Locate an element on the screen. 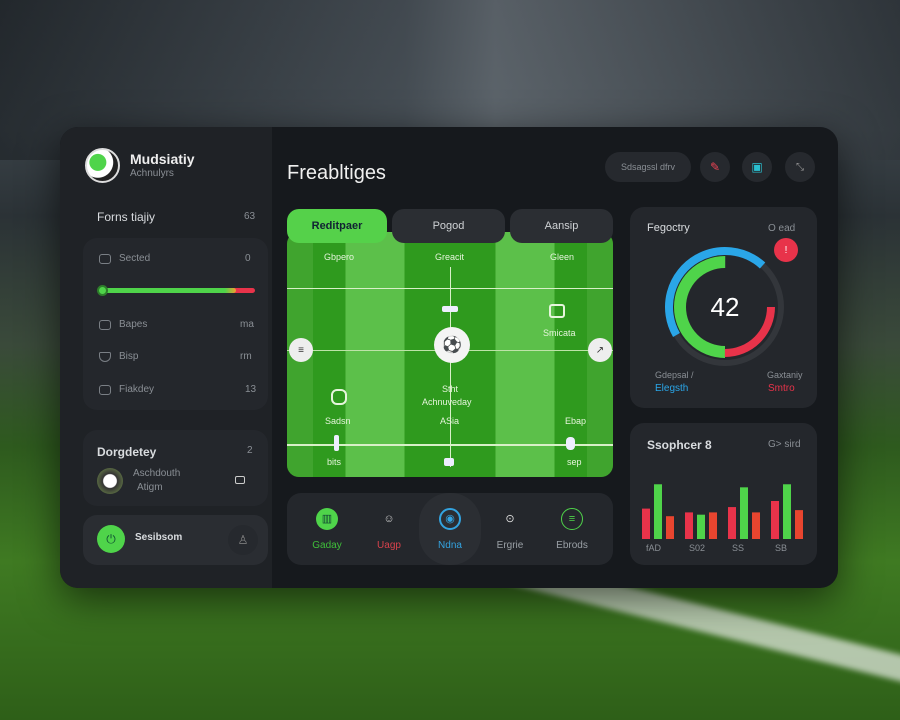 The width and height of the screenshot is (900, 720). logo-icon is located at coordinates (102, 165).